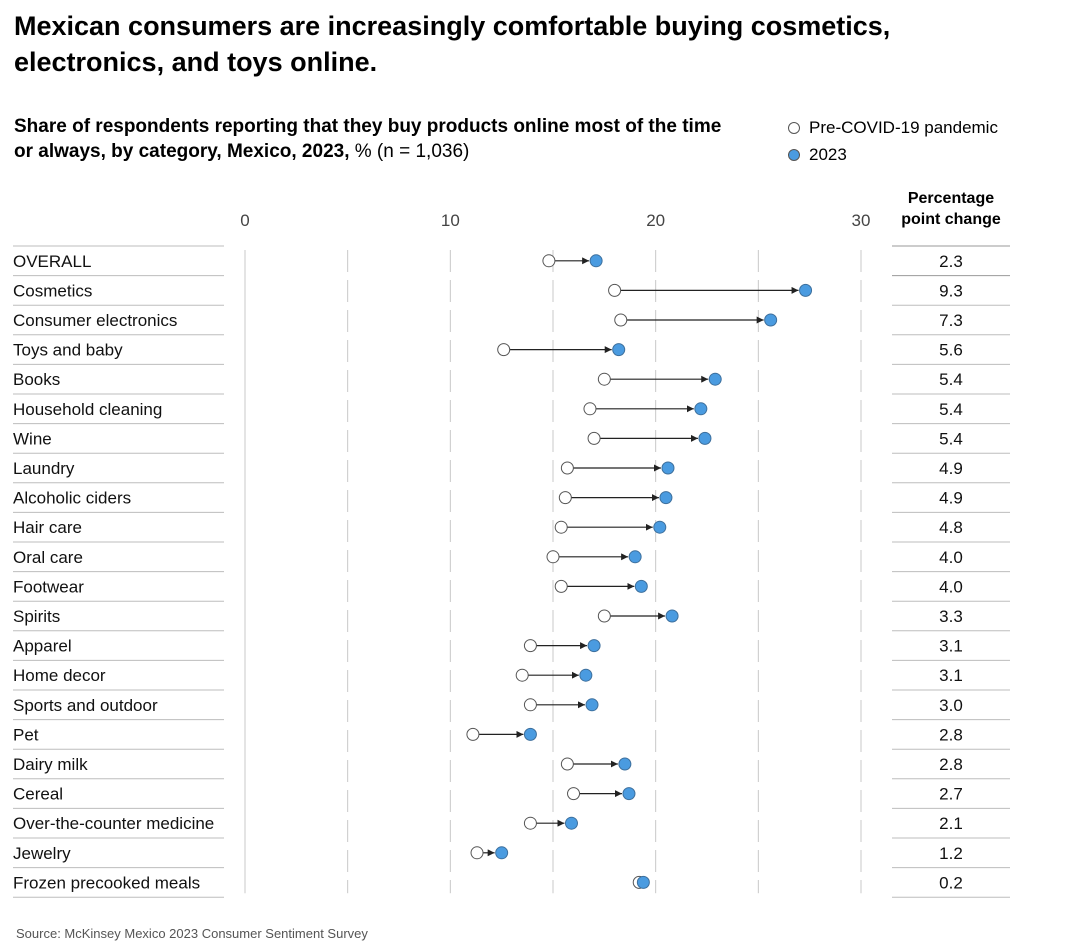 The height and width of the screenshot is (952, 1080). I want to click on chart-row: Hair care 4.8, so click(511, 530).